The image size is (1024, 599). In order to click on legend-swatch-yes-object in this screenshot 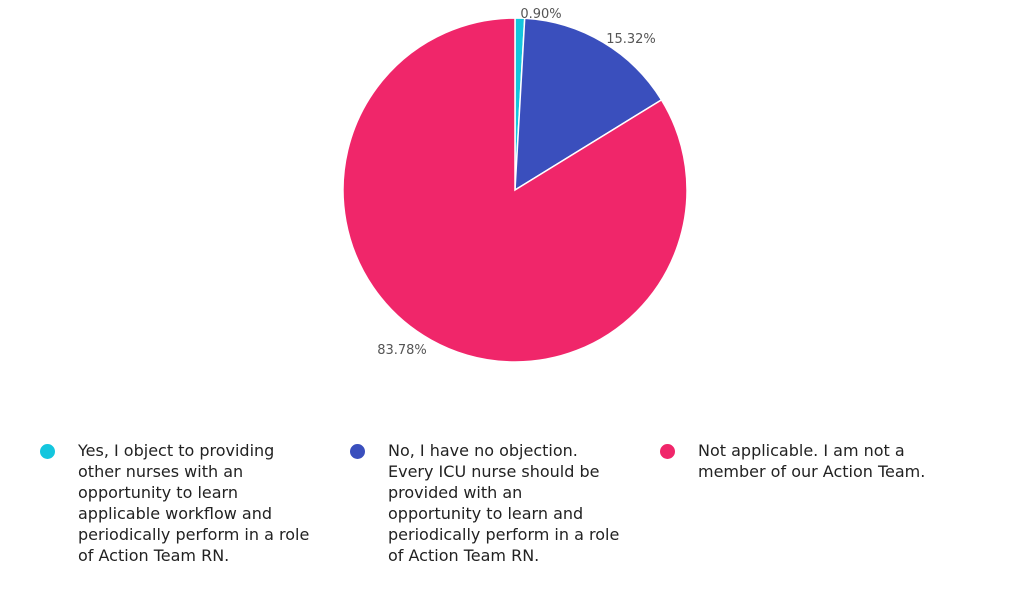, I will do `click(47, 451)`.